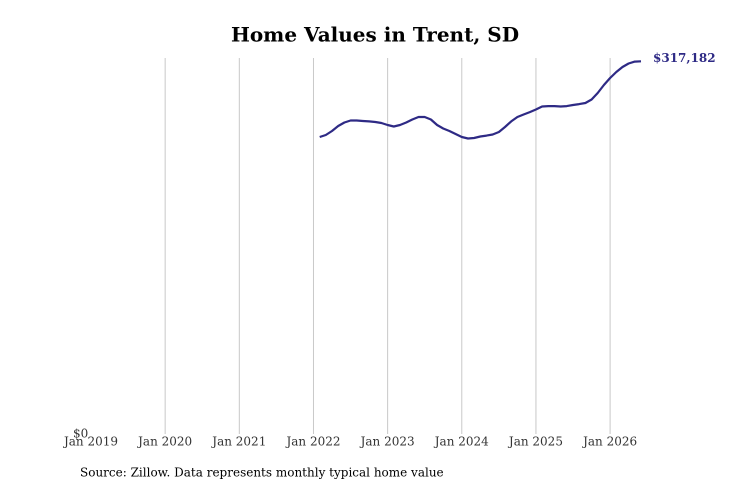  What do you see at coordinates (461, 442) in the screenshot?
I see `x-tick-label: Jan 2024` at bounding box center [461, 442].